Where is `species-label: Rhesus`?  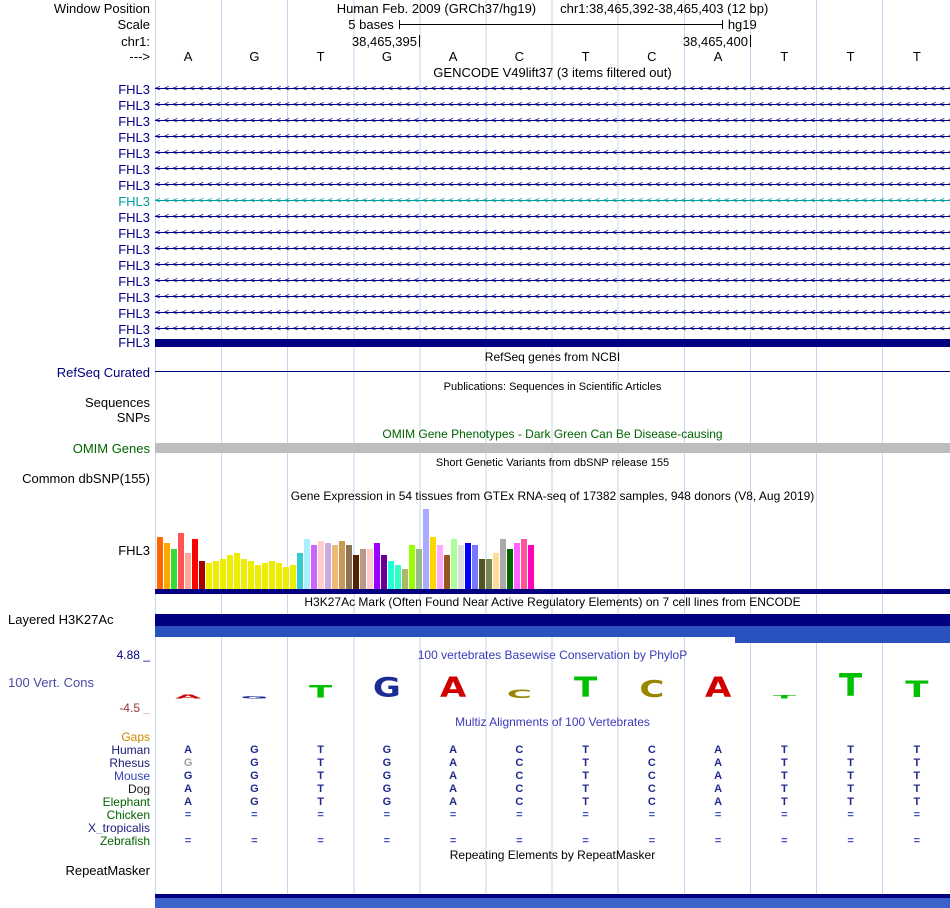 species-label: Rhesus is located at coordinates (129, 762).